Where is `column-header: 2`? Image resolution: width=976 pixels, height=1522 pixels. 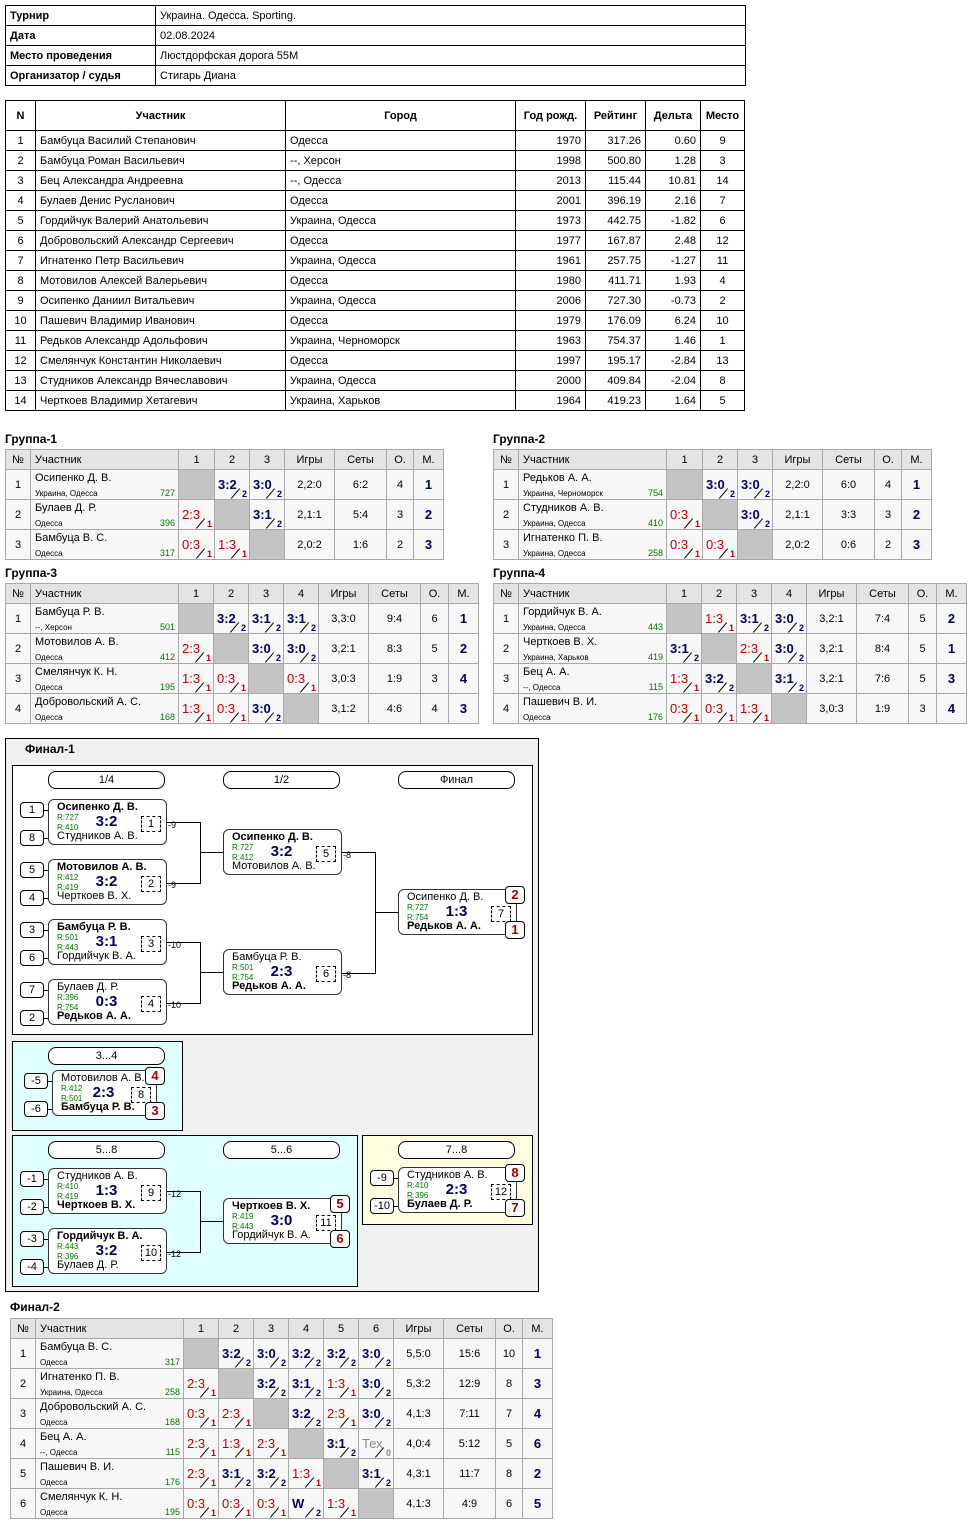 column-header: 2 is located at coordinates (719, 593).